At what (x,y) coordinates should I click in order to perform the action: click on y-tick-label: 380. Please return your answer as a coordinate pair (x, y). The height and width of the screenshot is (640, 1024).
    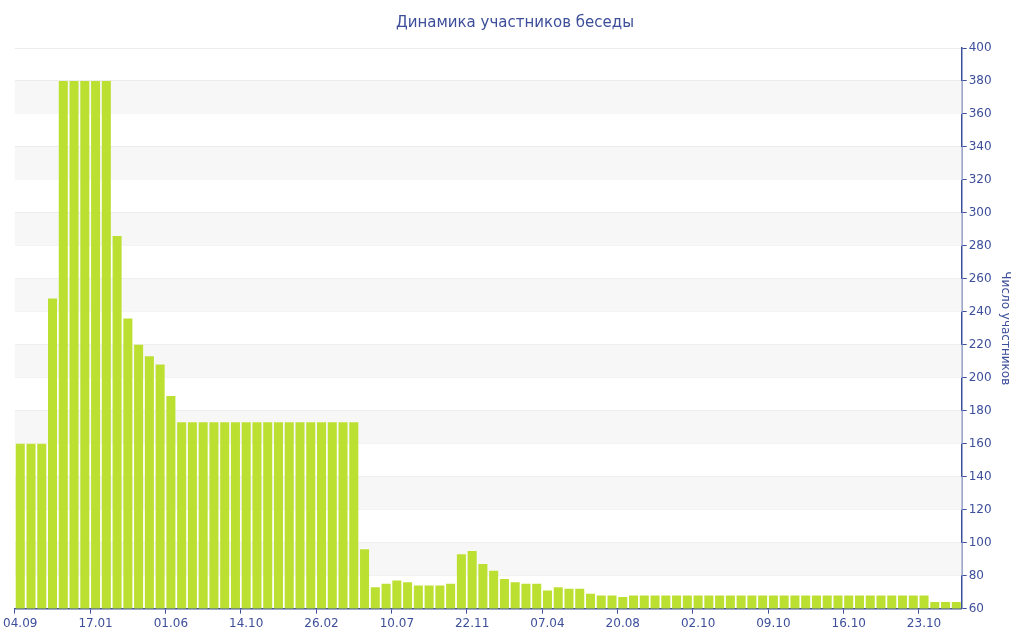
    Looking at the image, I should click on (980, 80).